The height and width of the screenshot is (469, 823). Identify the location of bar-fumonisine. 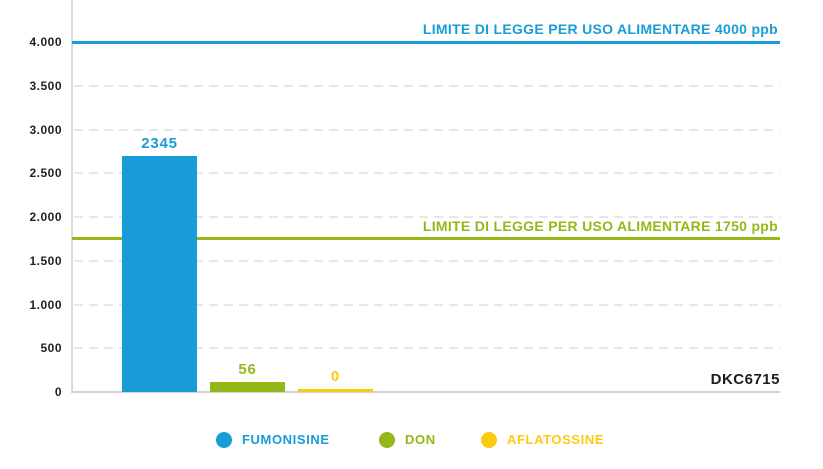
(159, 273).